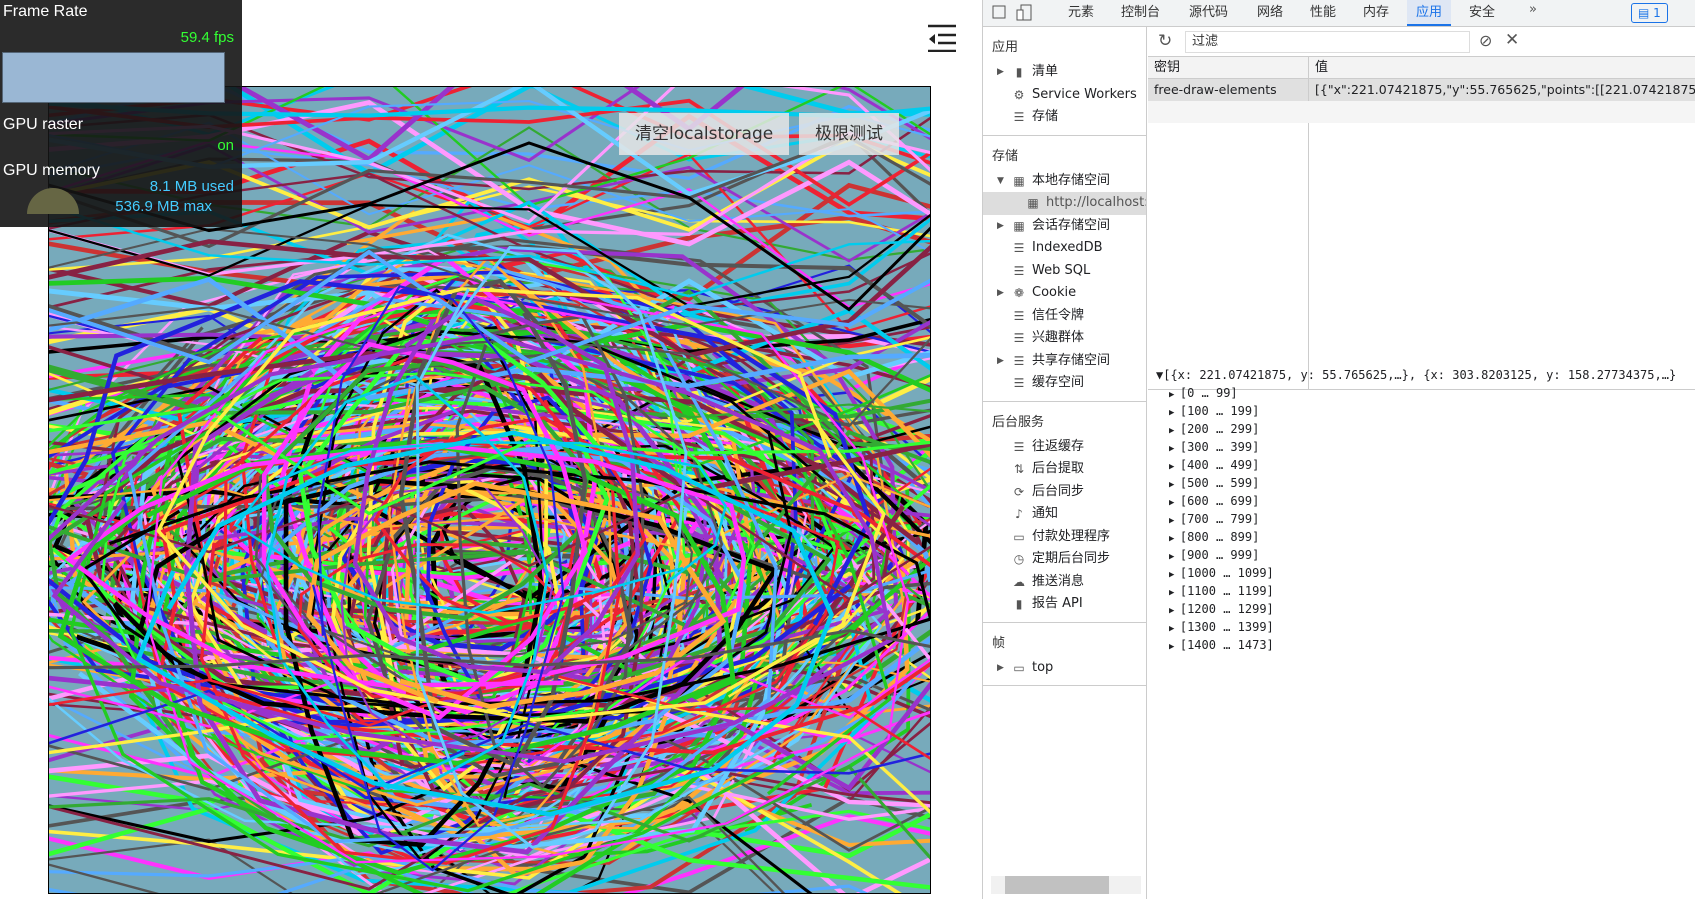 This screenshot has height=899, width=1695. I want to click on array-group: ▶ [1400 … 1473], so click(1425, 645).